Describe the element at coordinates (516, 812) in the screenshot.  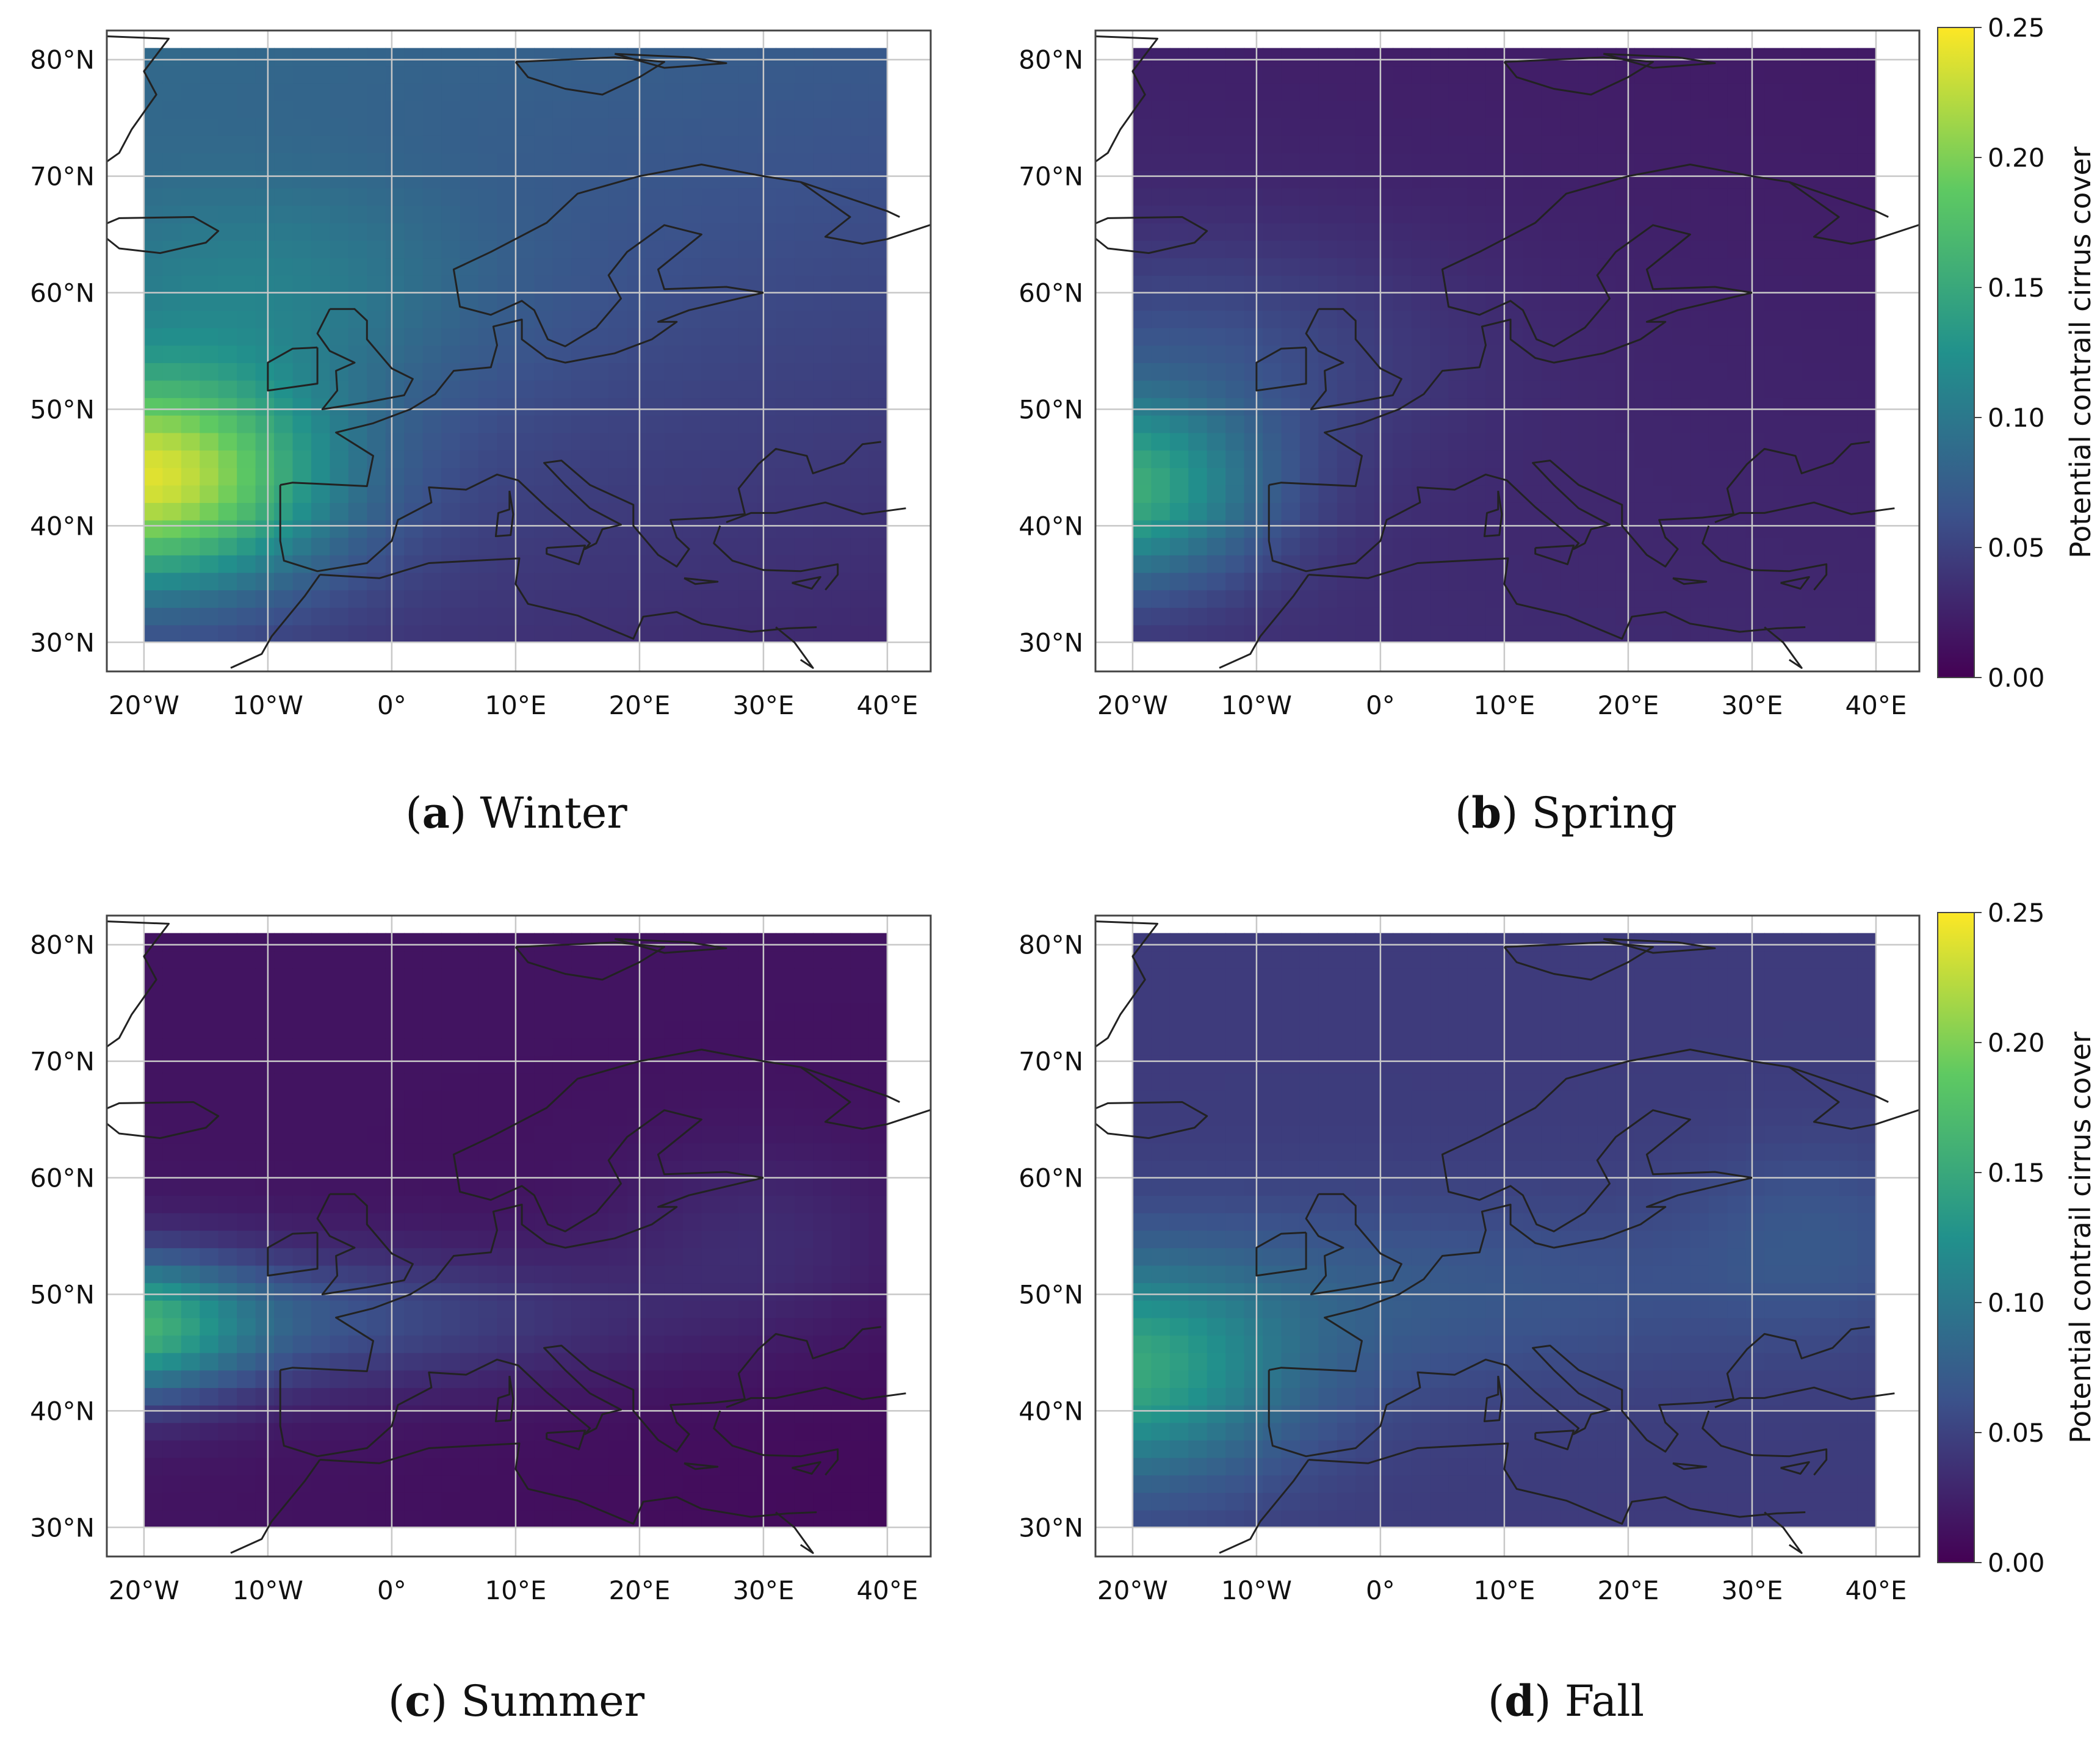
I see `caption-winter: (a) Winter` at that location.